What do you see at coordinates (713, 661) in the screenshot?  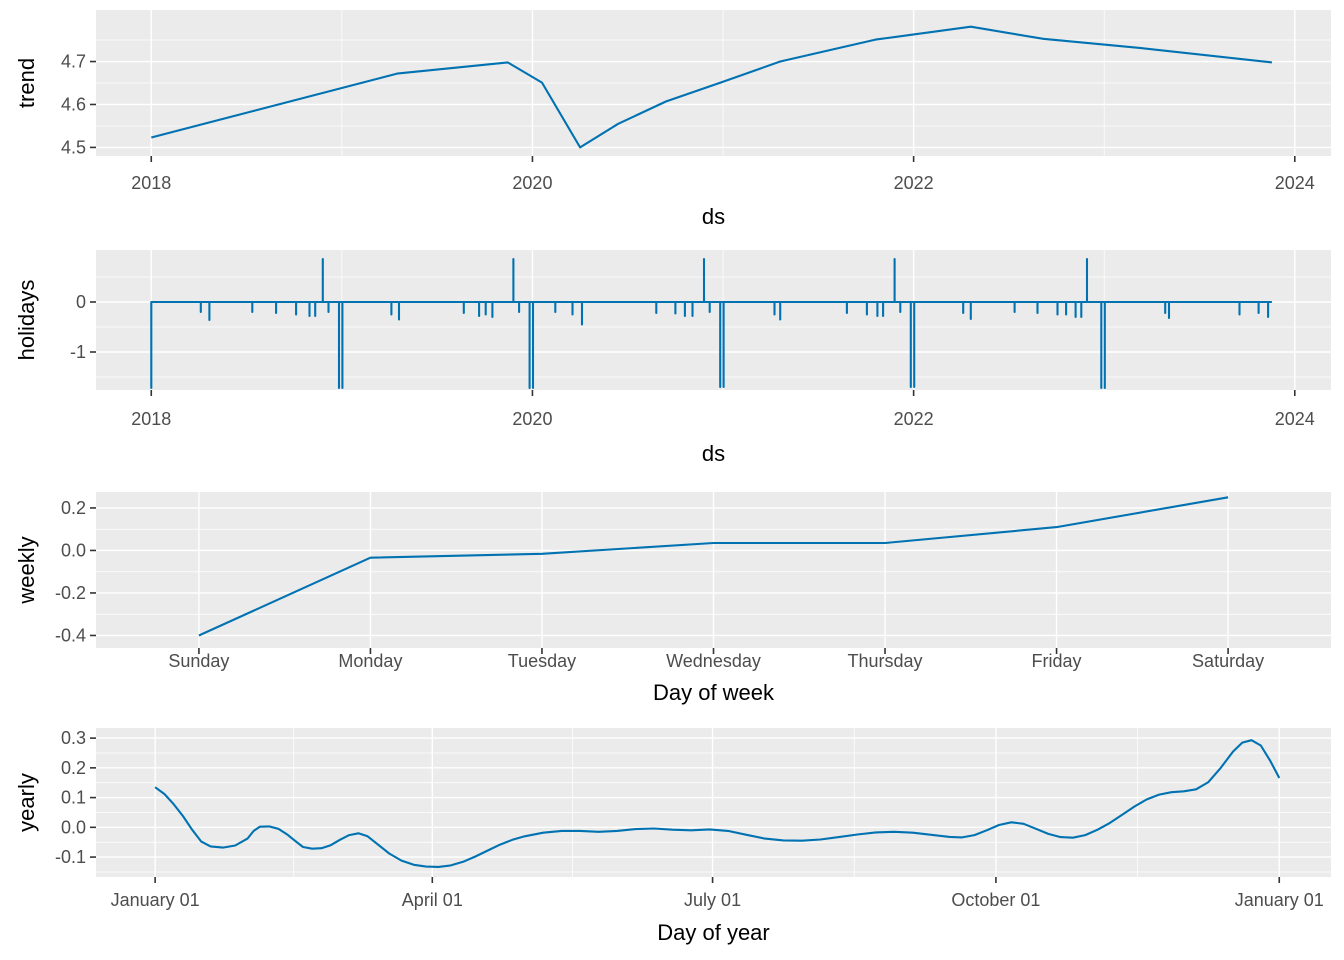 I see `x-tick-label: Wednesday` at bounding box center [713, 661].